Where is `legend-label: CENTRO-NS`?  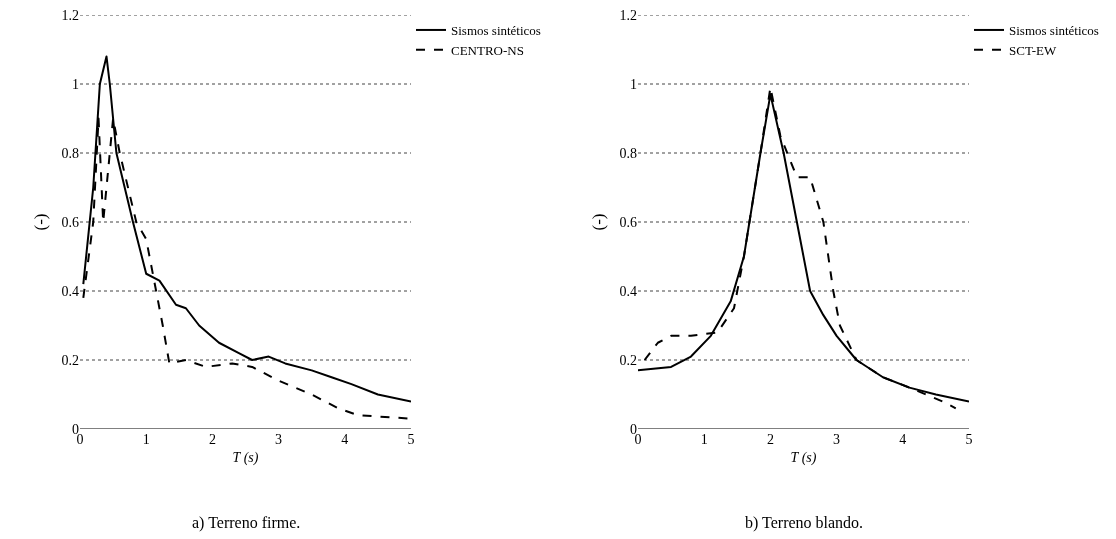 legend-label: CENTRO-NS is located at coordinates (487, 50).